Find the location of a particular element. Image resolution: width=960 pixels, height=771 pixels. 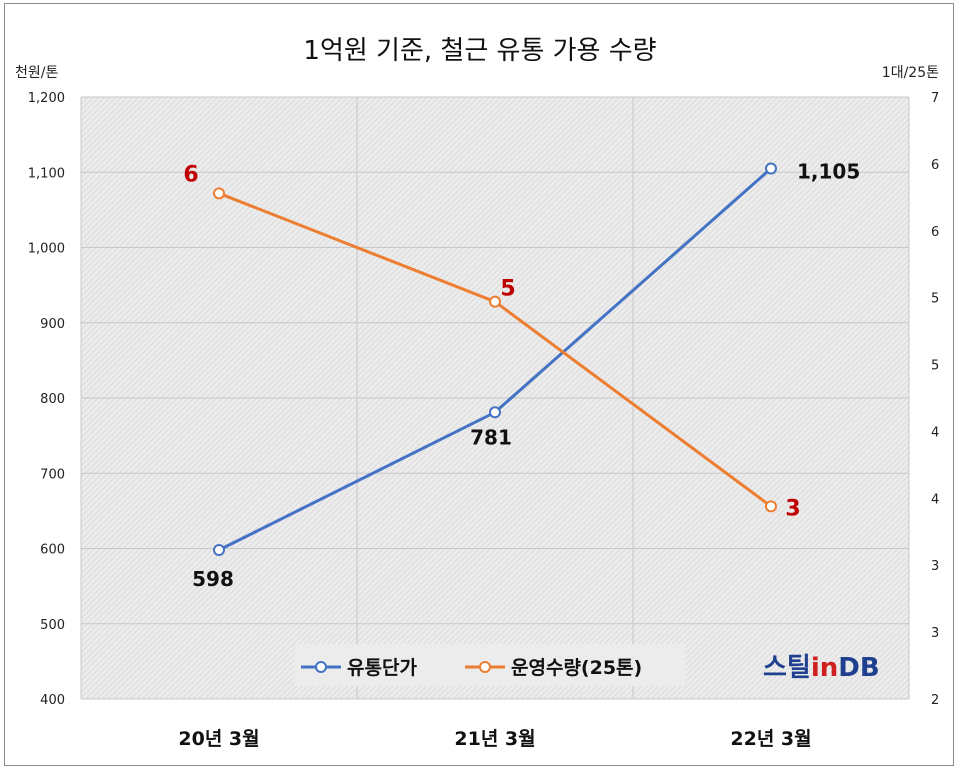

left-tick-label: 800 is located at coordinates (52, 399).